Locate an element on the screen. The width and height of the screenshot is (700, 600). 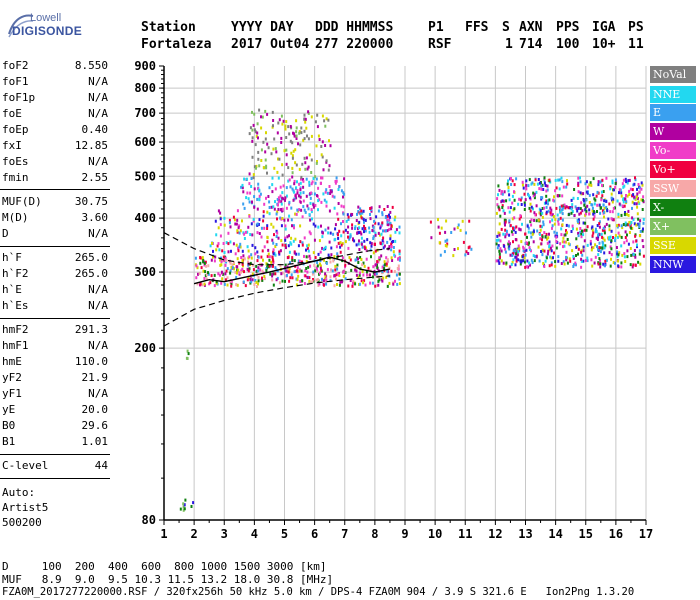
param-value: 29.6 is located at coordinates (95, 425).